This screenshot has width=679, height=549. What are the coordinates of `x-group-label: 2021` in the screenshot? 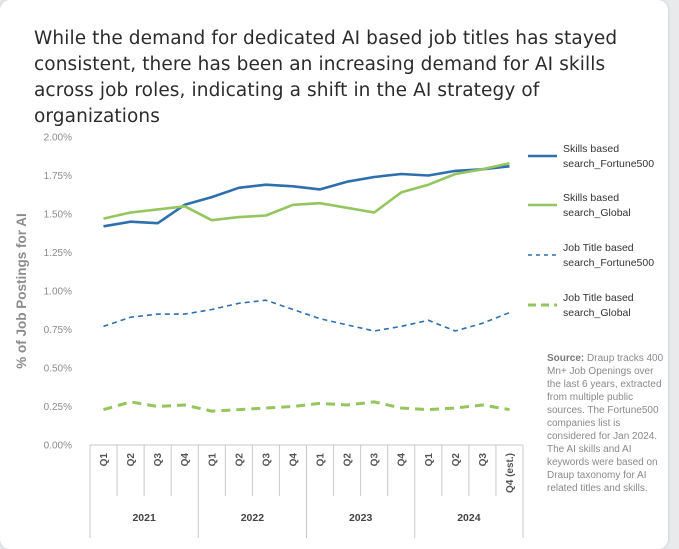 It's located at (144, 518).